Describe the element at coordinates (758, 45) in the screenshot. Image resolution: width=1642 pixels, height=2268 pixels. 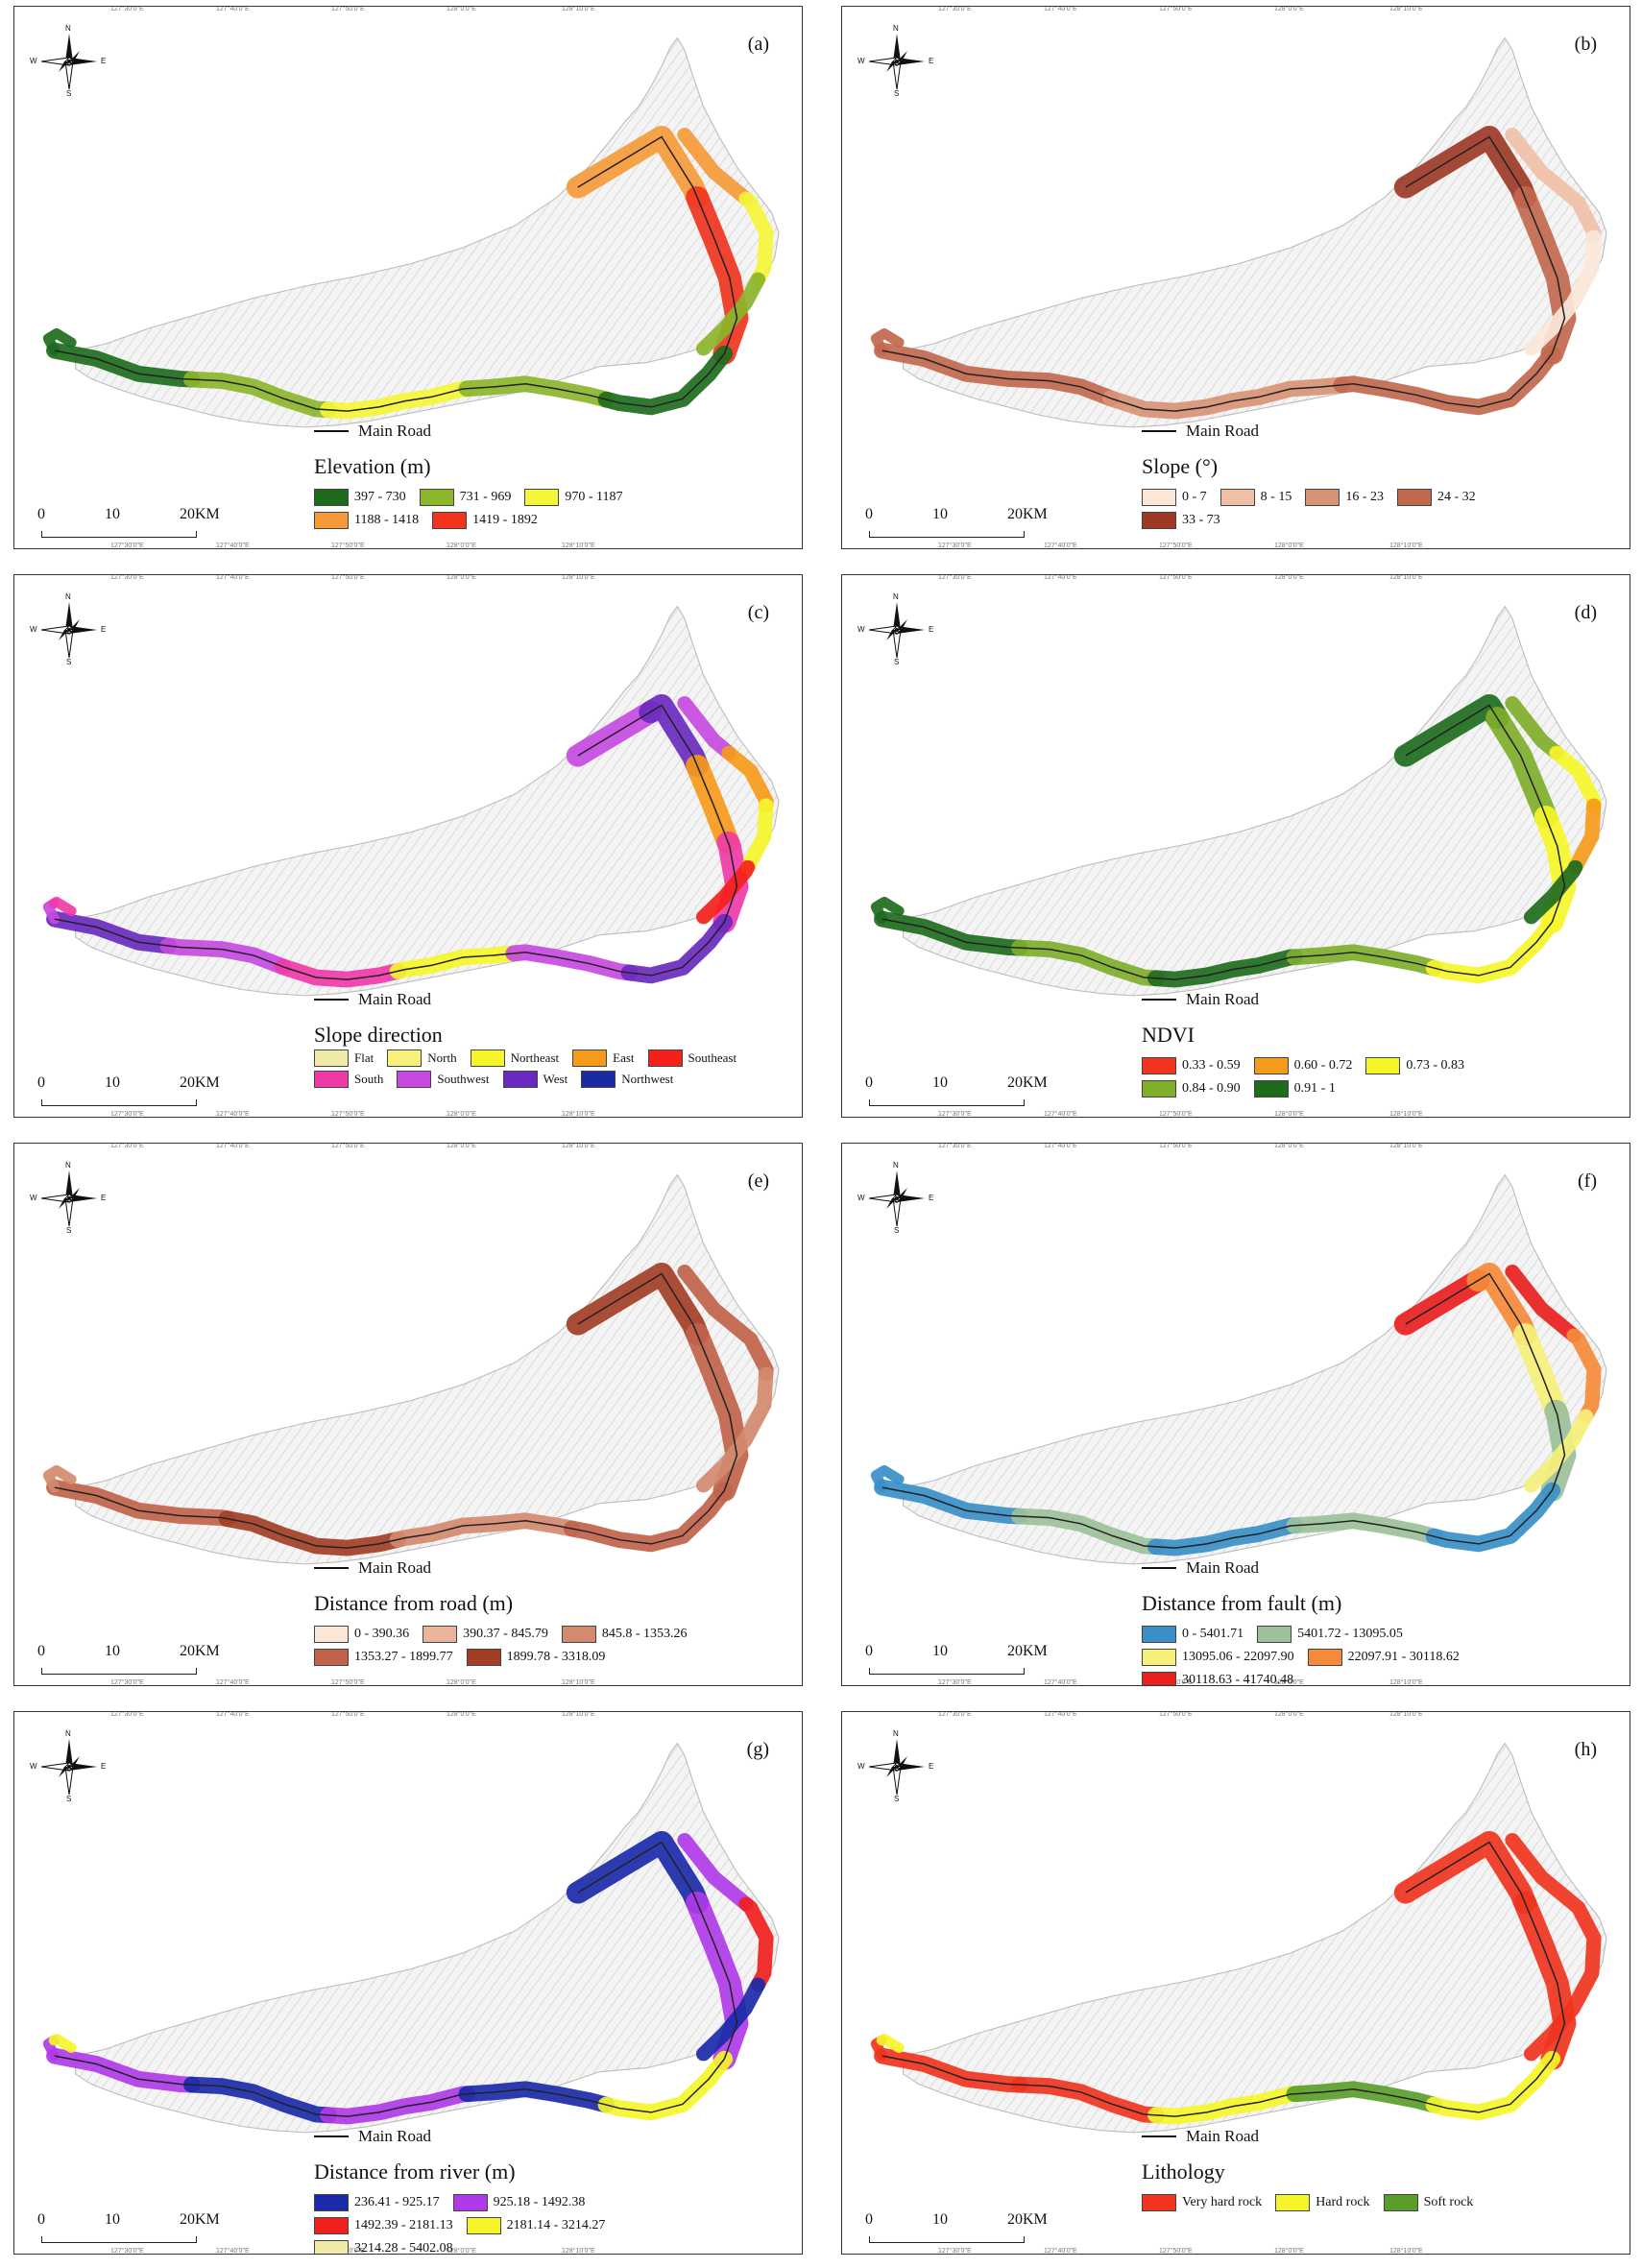
I see `panel-label: (a)` at that location.